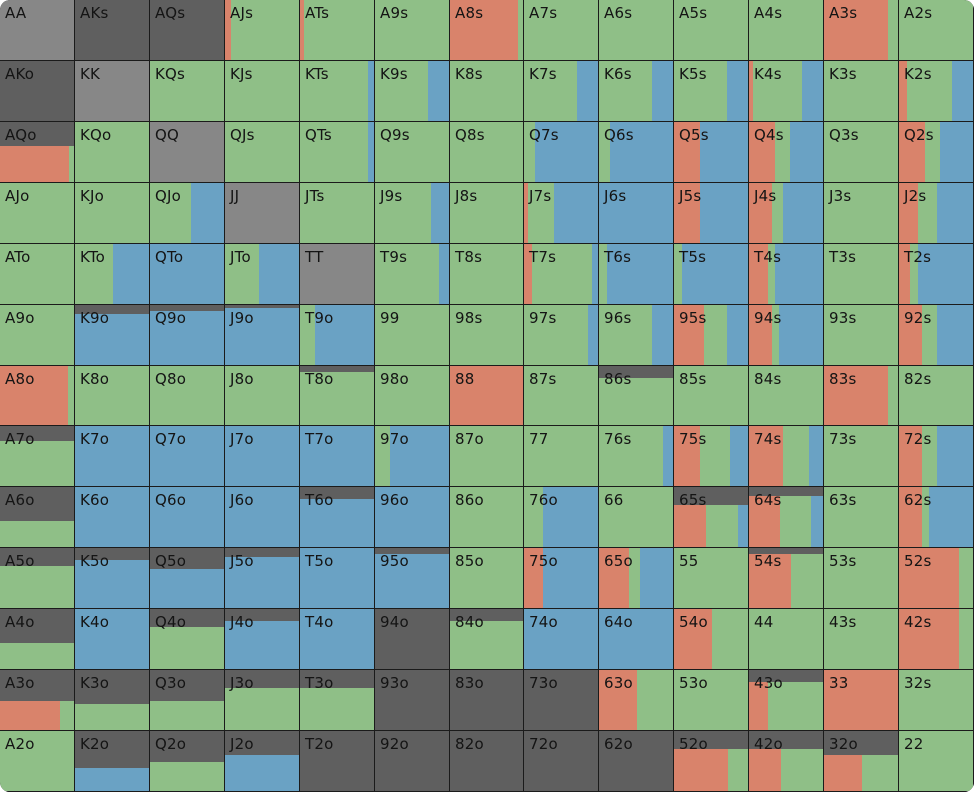 Image resolution: width=974 pixels, height=792 pixels. What do you see at coordinates (337, 517) in the screenshot?
I see `hand-cell-T6o: T6o` at bounding box center [337, 517].